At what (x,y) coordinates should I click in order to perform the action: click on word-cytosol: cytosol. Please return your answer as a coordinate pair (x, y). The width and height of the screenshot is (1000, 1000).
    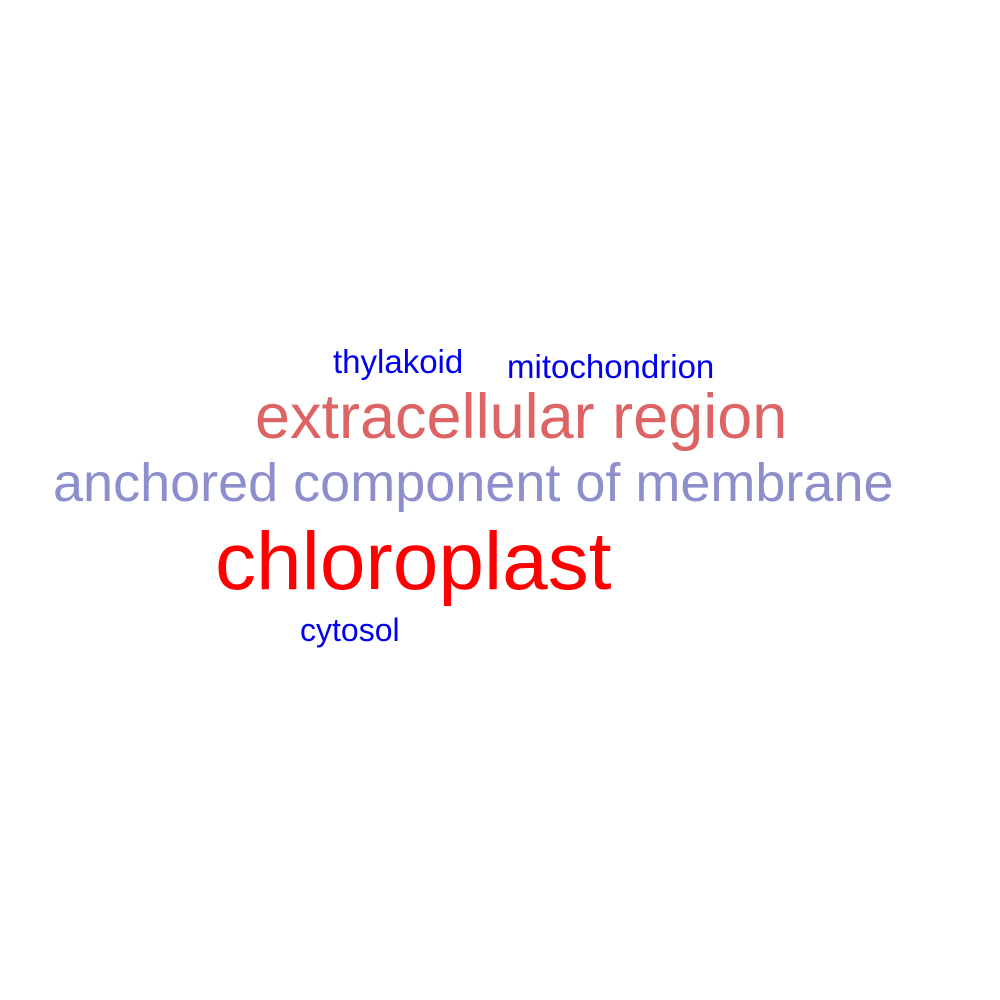
    Looking at the image, I should click on (350, 630).